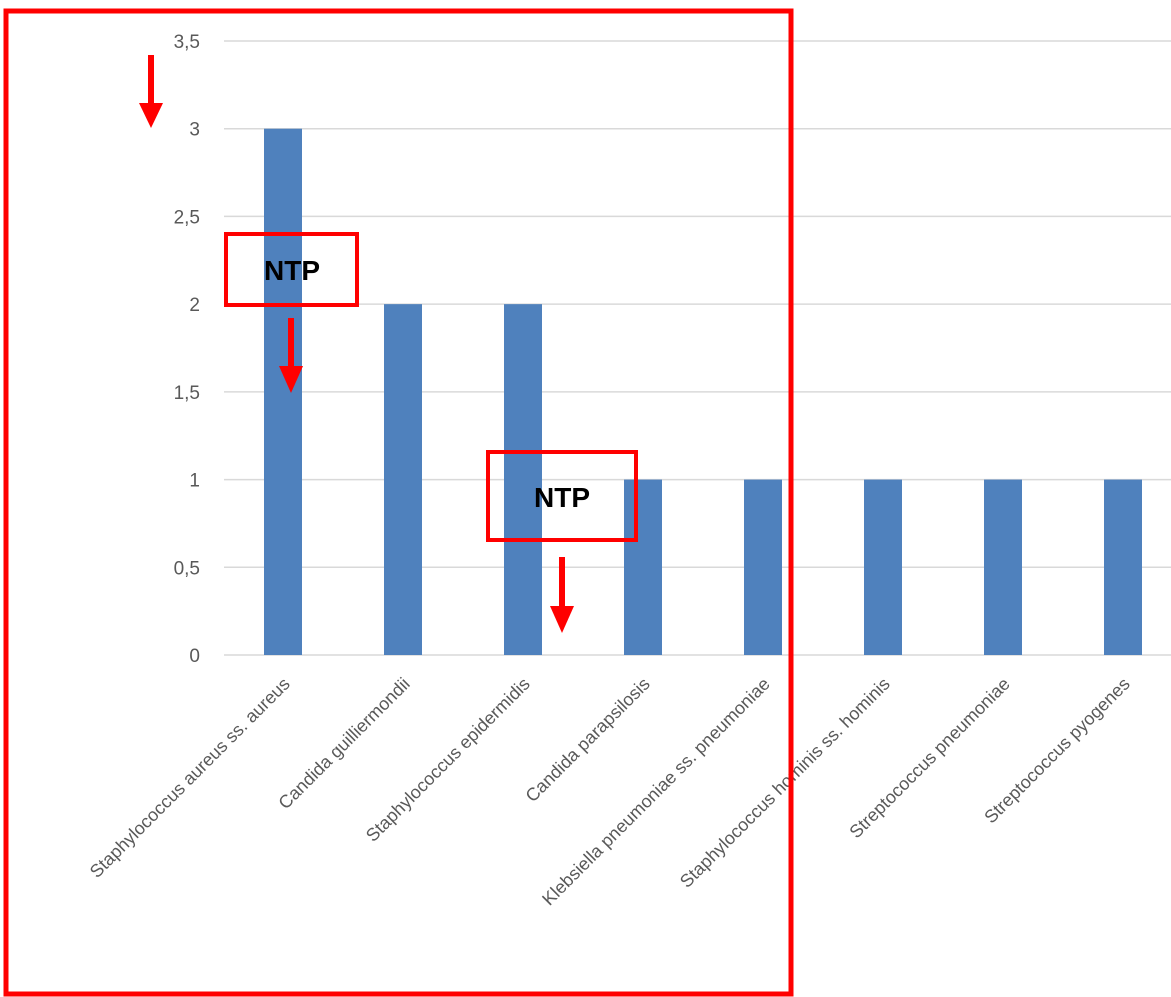  I want to click on y-tick-label: 0,5, so click(187, 568).